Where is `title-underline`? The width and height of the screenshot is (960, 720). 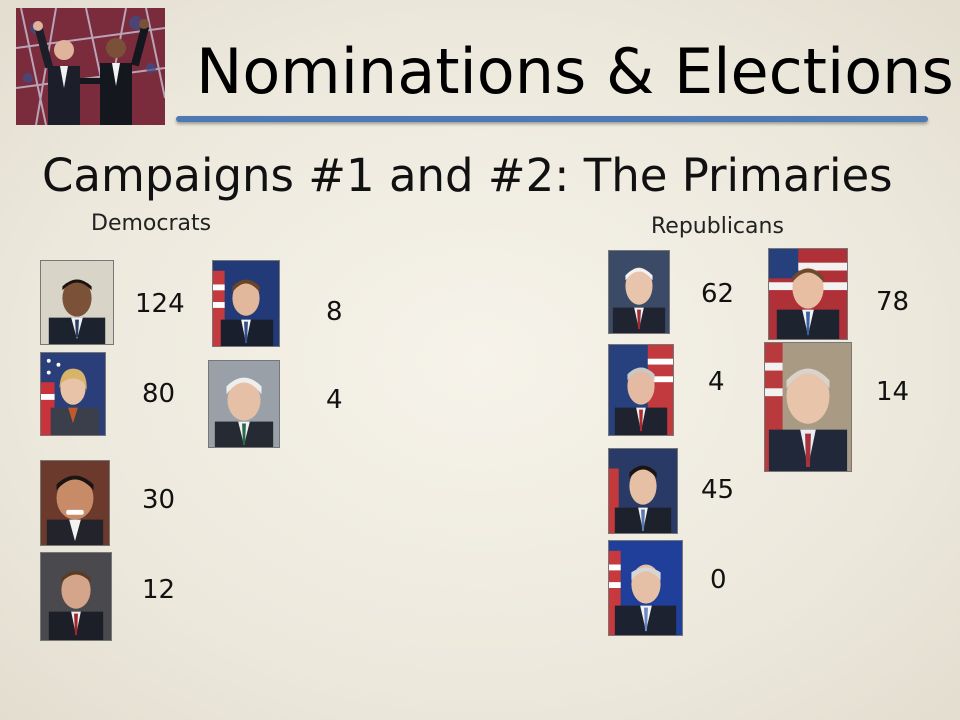
title-underline is located at coordinates (552, 119).